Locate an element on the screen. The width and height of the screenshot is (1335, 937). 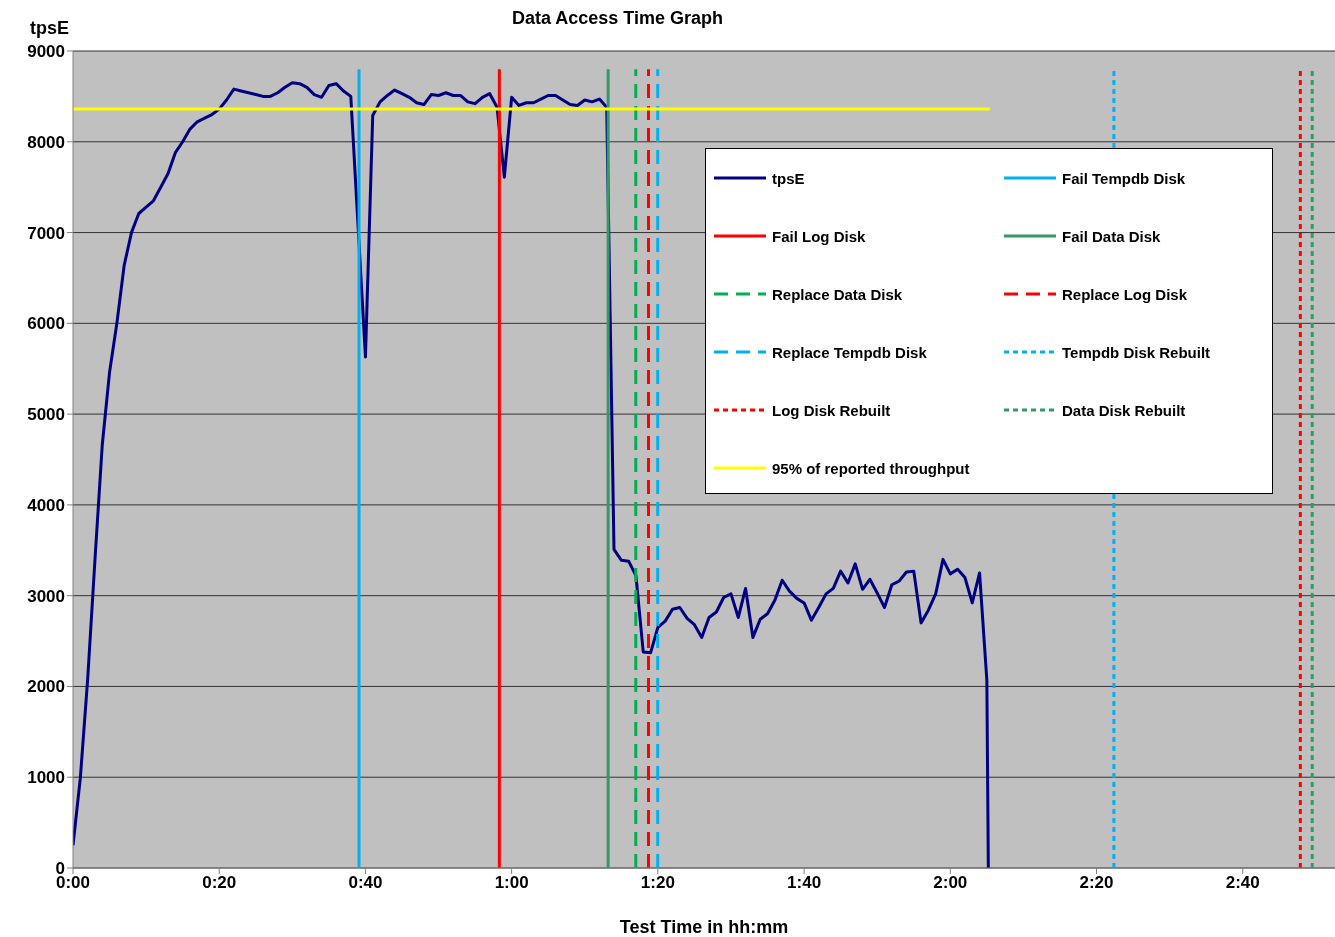
y-tick-label: 6000 is located at coordinates (46, 324).